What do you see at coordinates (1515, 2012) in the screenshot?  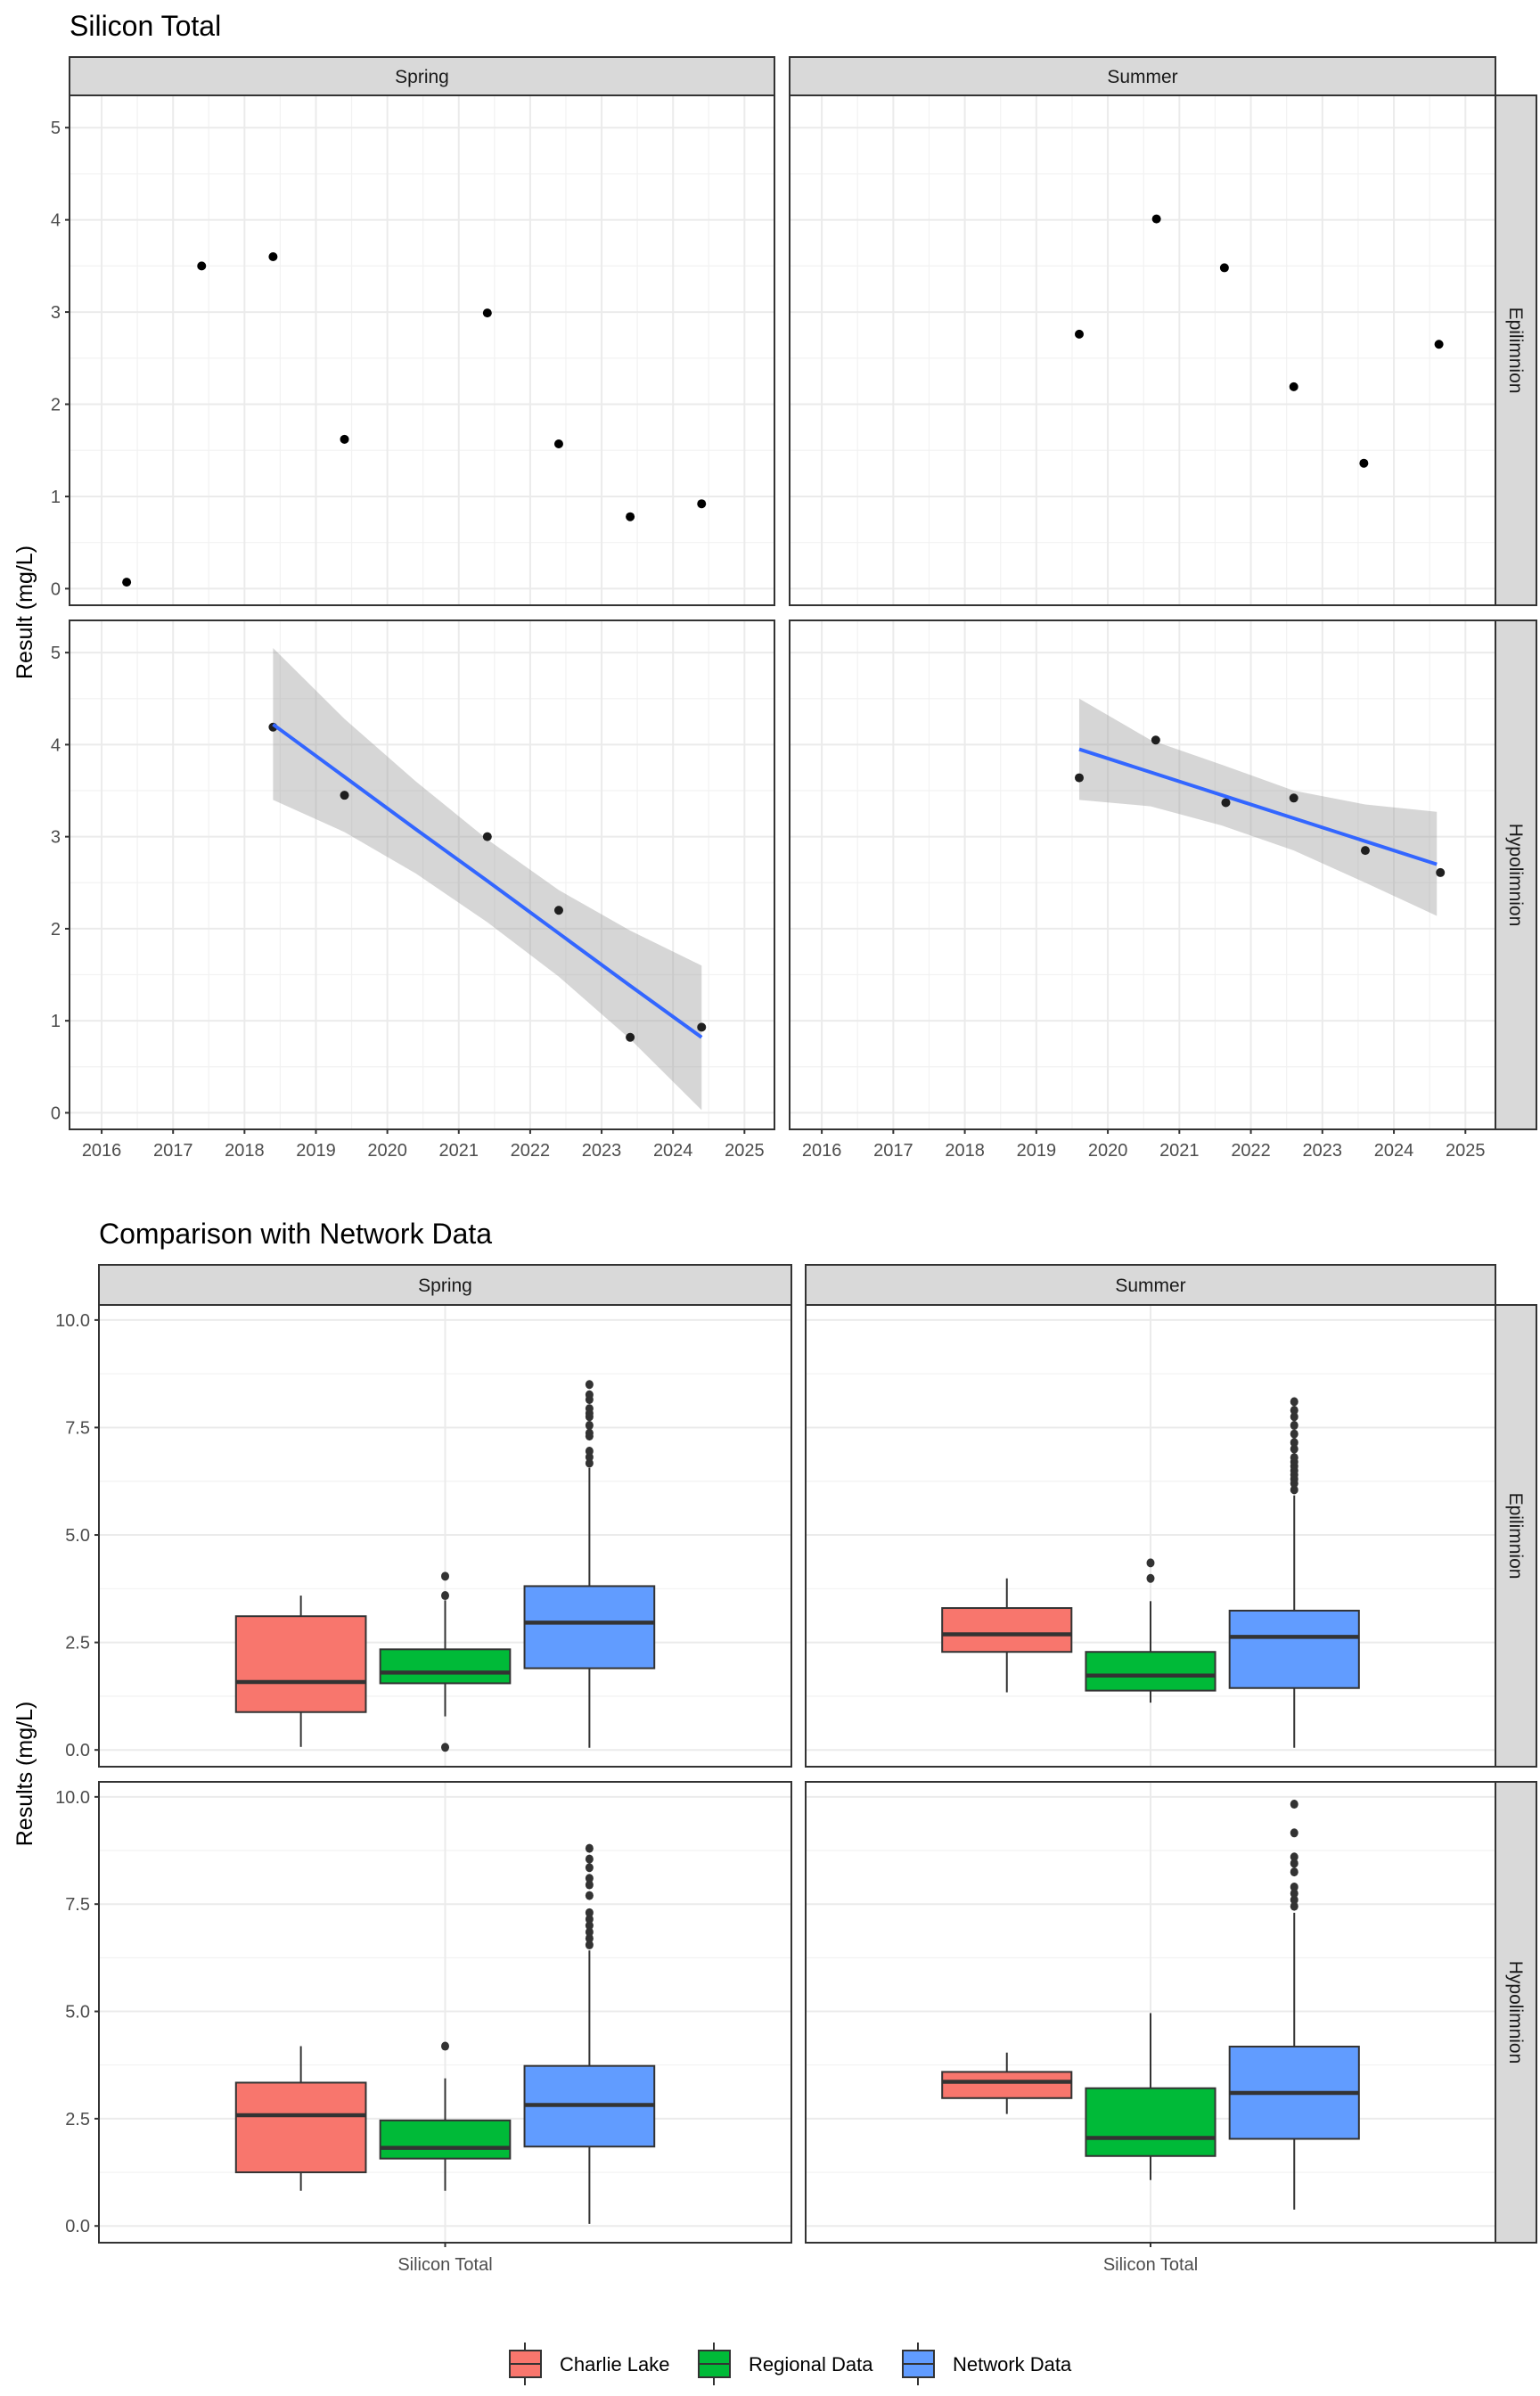 I see `facet-strip-label: Hypolimnion` at bounding box center [1515, 2012].